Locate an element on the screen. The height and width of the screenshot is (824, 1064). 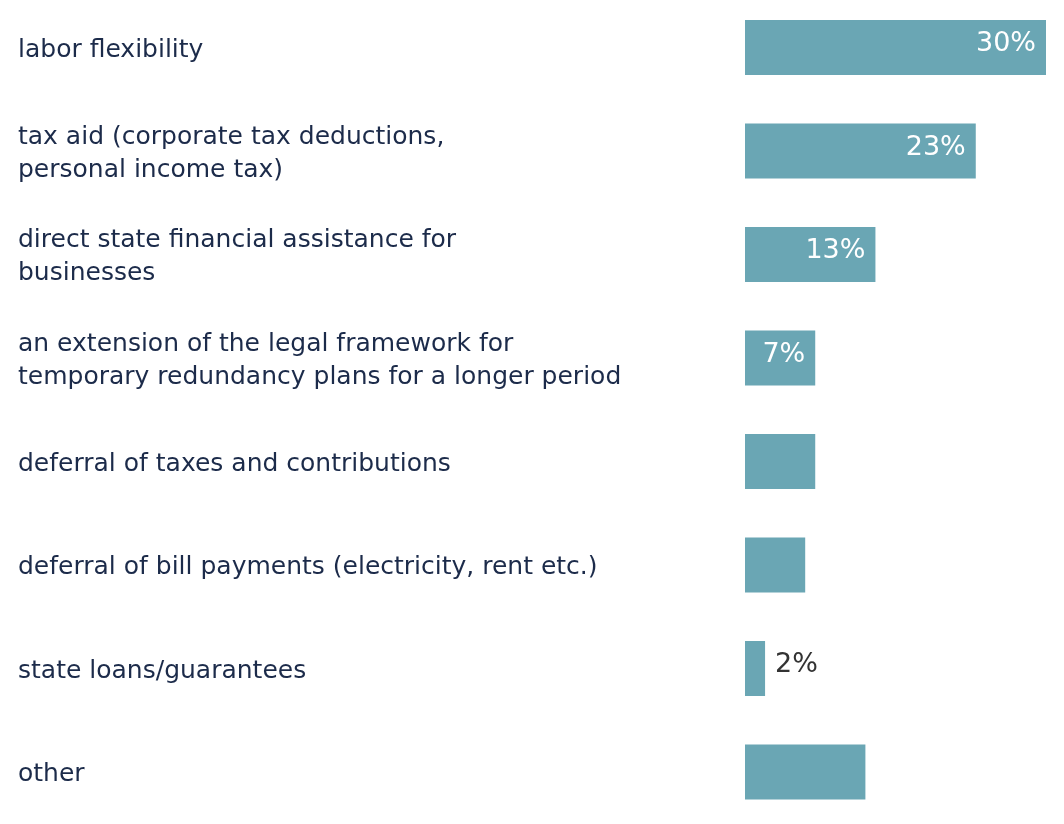
y-tick-label: labor flexibility is located at coordinates (111, 48).